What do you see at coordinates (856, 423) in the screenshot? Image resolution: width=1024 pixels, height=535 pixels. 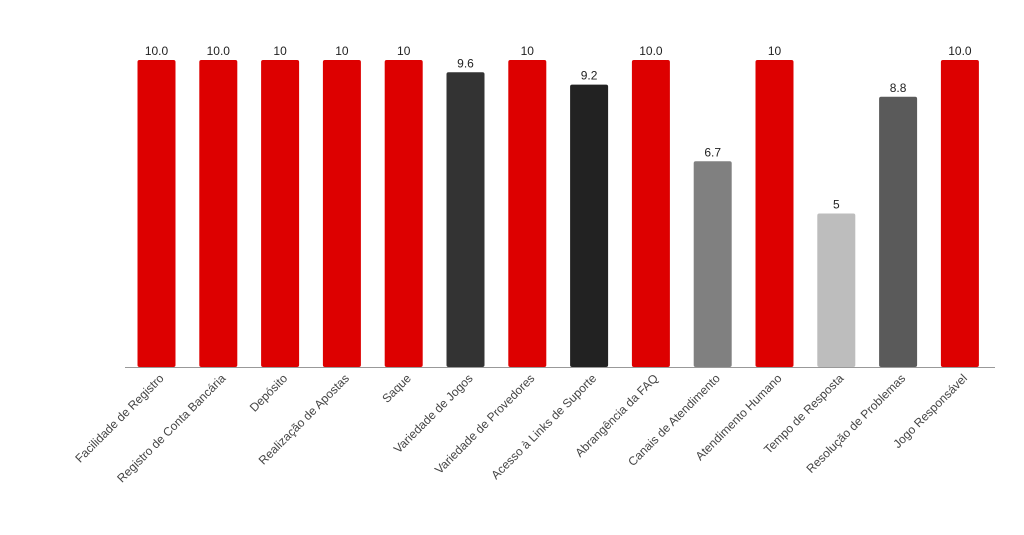 I see `category-label-13: Resolução de Problemas` at bounding box center [856, 423].